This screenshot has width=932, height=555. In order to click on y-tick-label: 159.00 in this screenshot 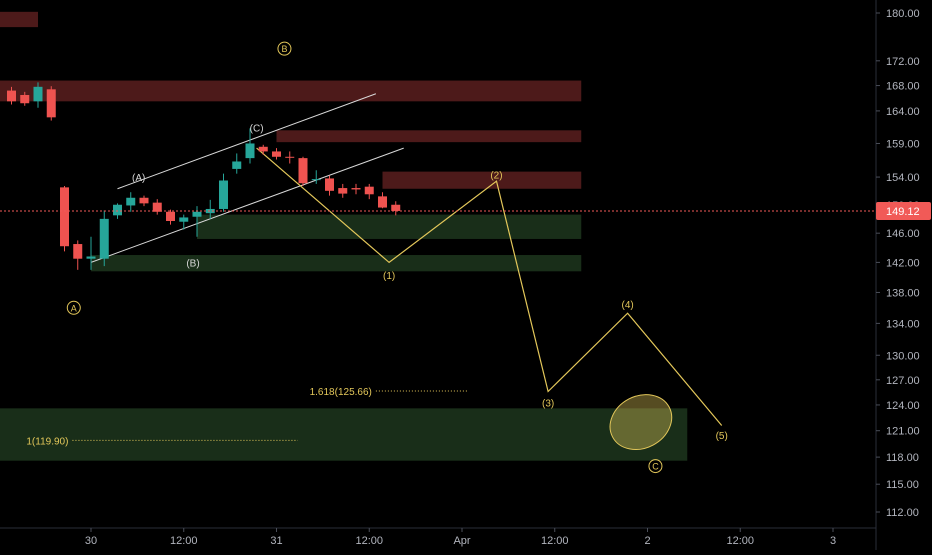, I will do `click(903, 144)`.